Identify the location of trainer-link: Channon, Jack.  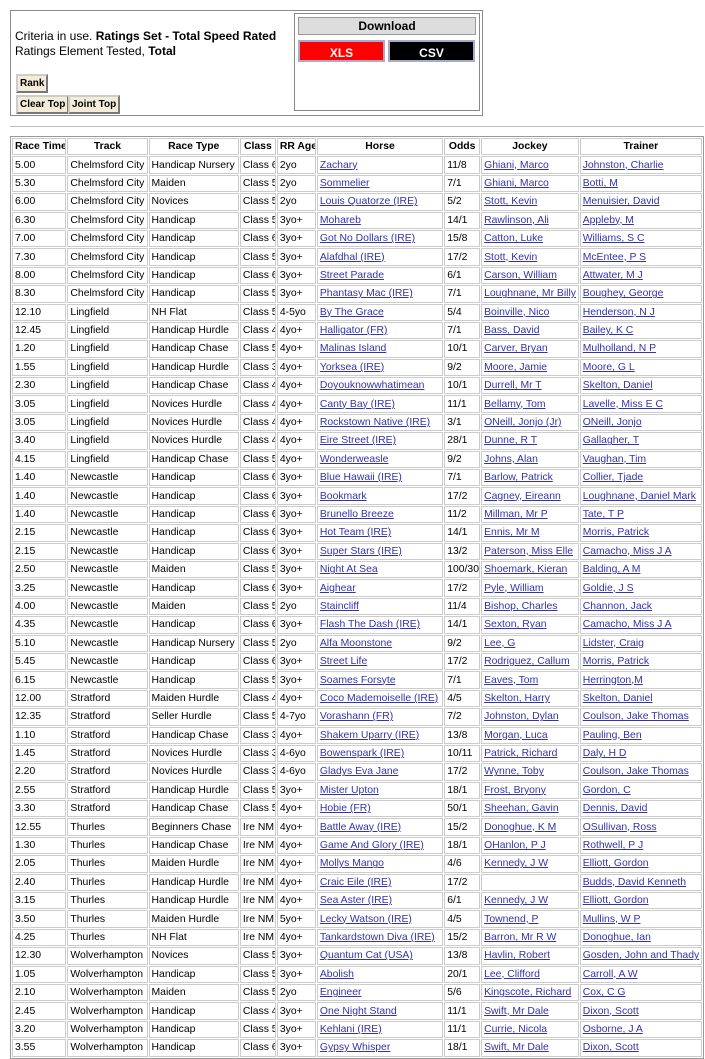
(617, 606).